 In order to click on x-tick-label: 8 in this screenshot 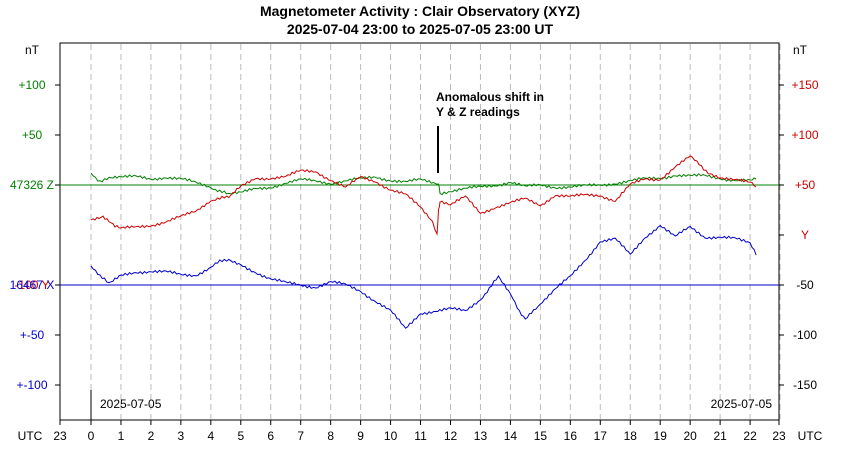, I will do `click(330, 436)`.